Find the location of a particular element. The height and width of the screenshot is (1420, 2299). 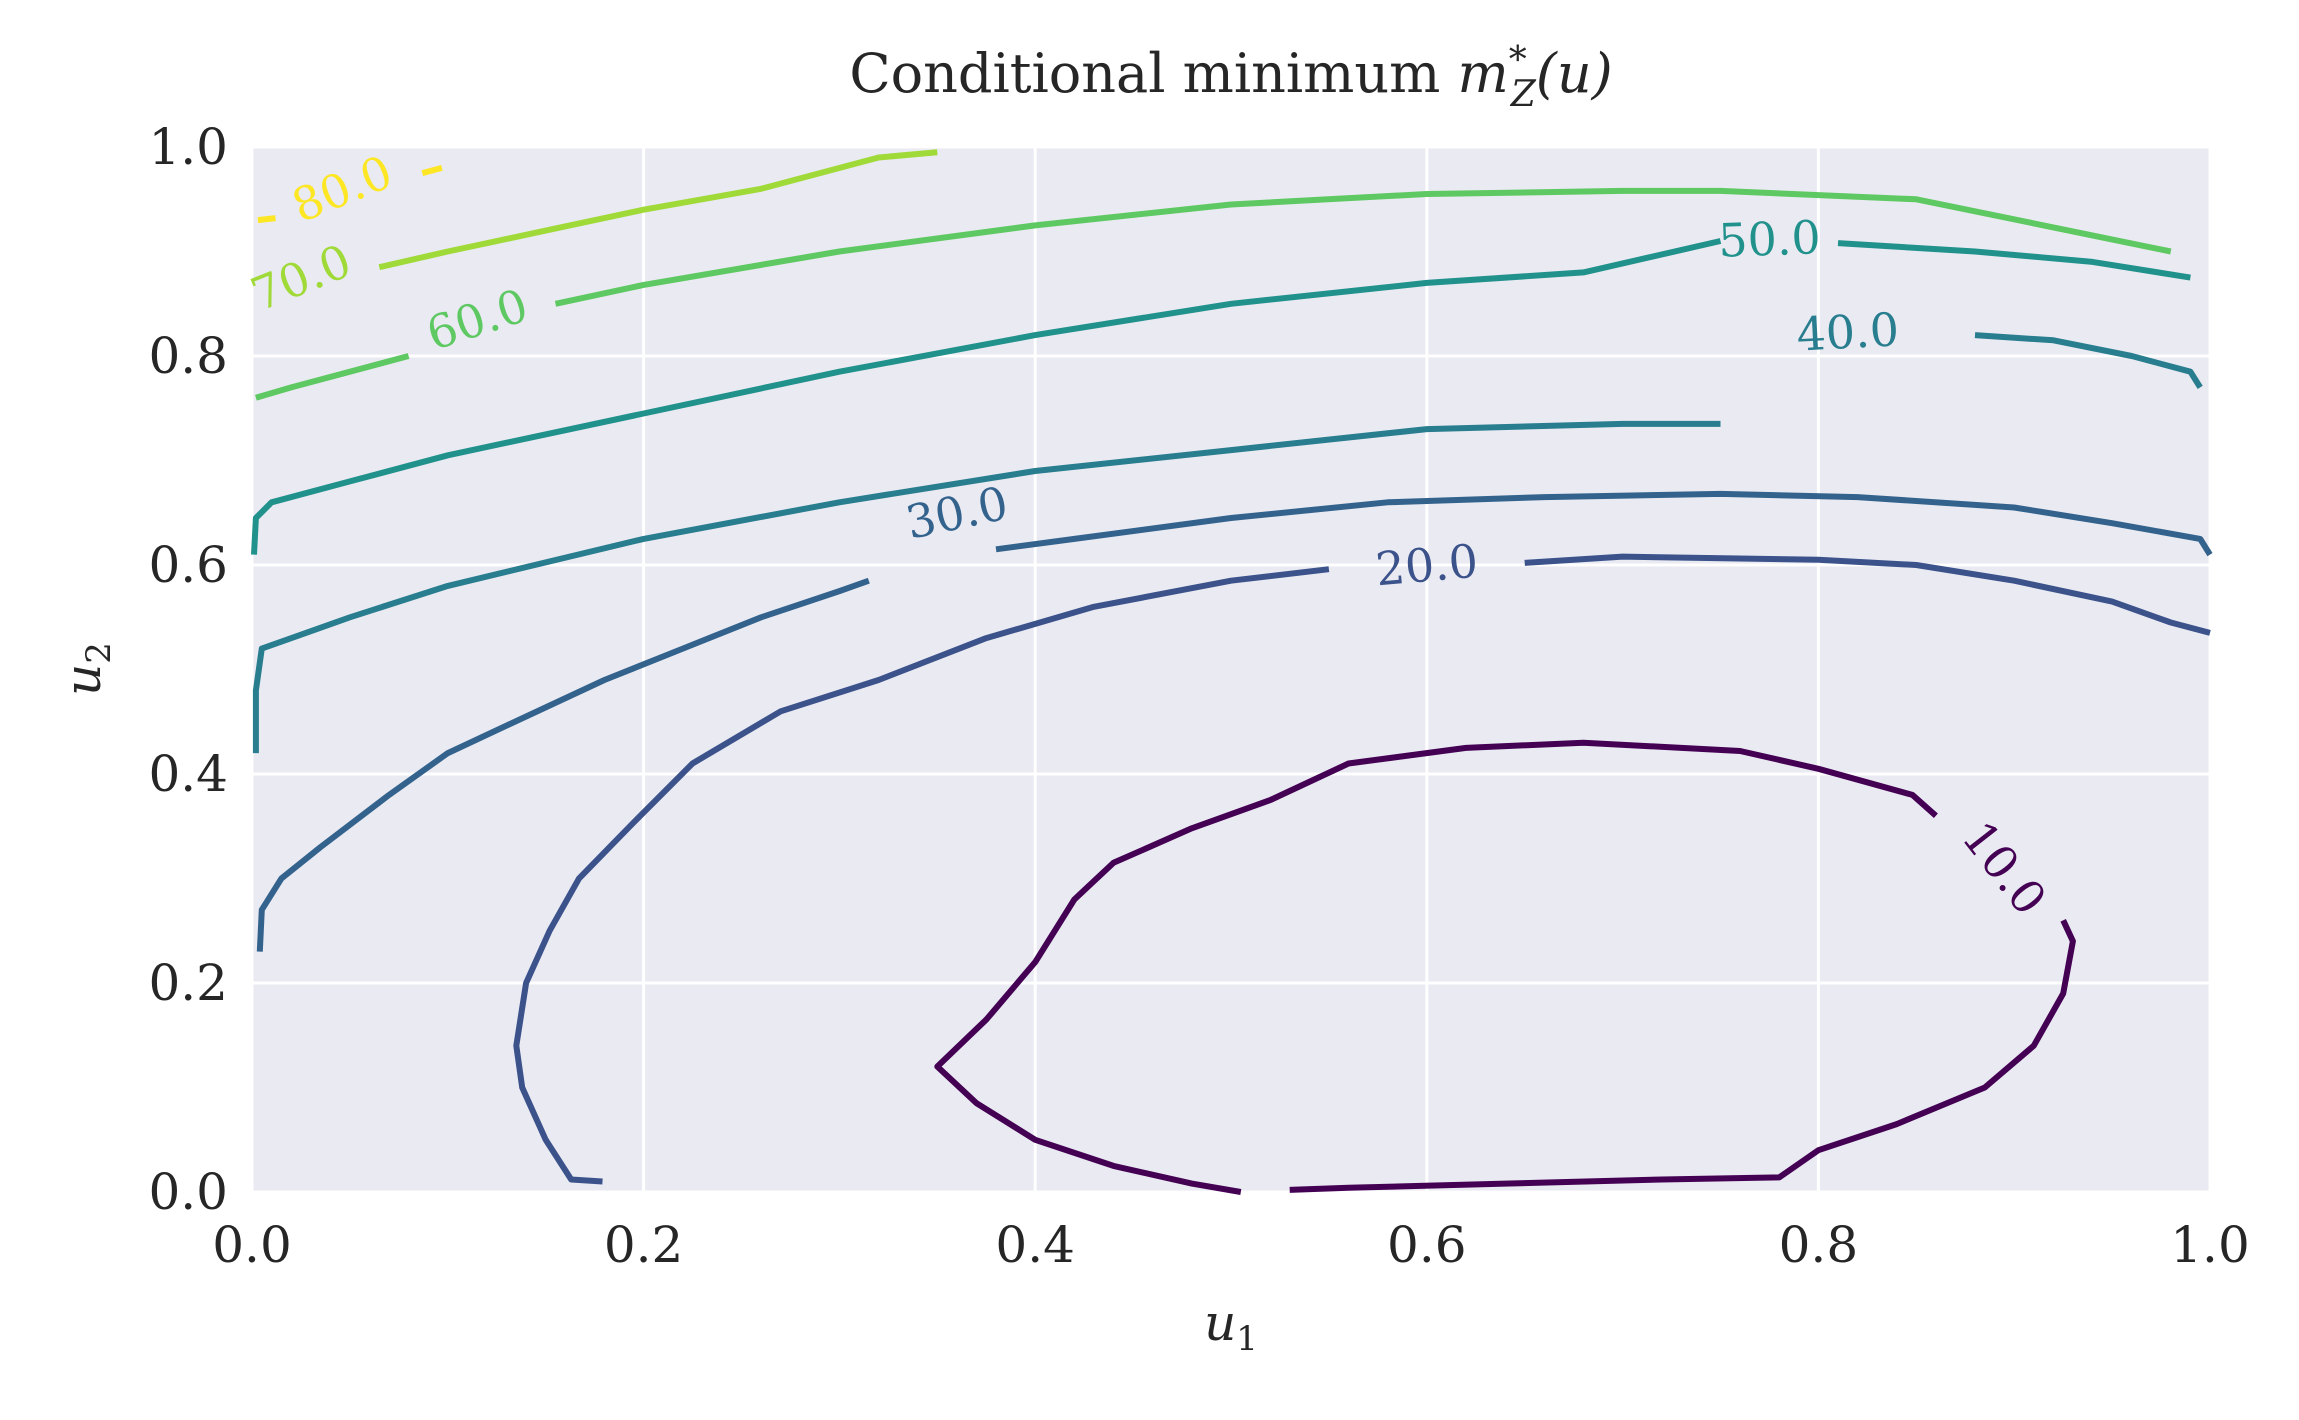

contour-label-40: 40.0 is located at coordinates (1847, 331).